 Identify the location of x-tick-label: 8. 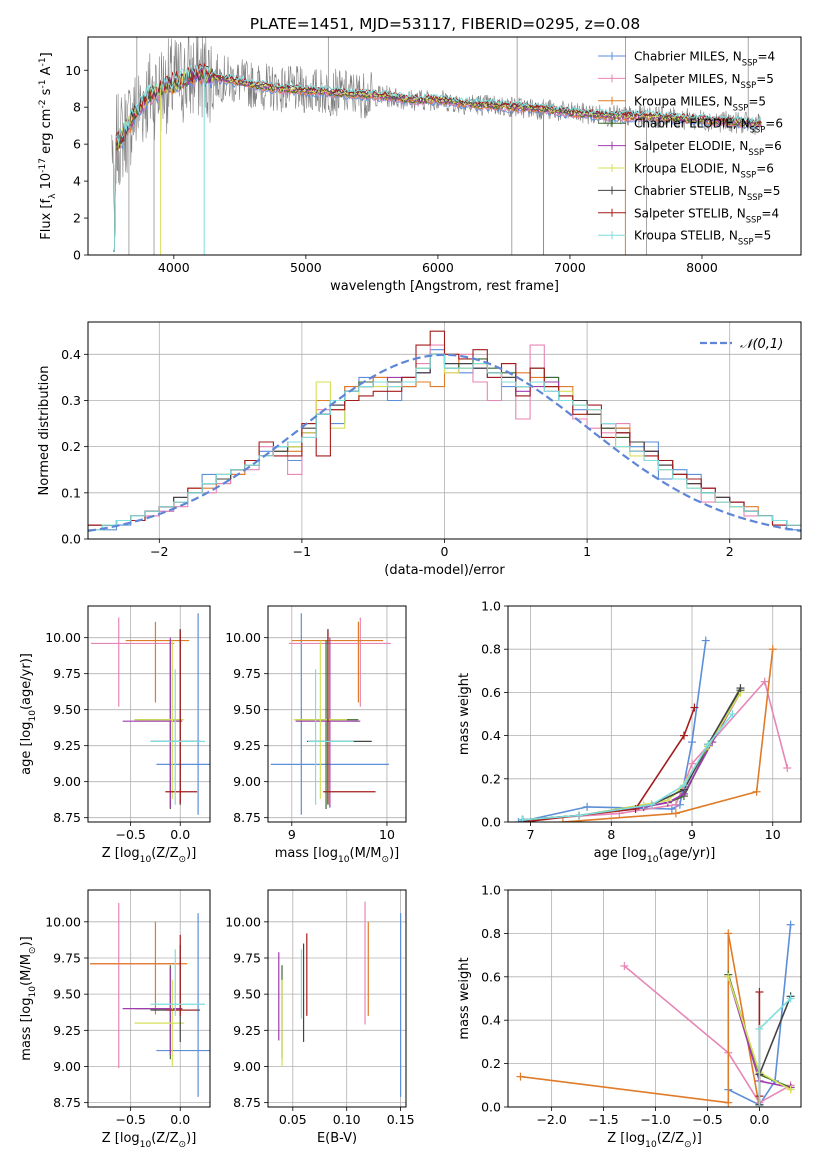
(611, 834).